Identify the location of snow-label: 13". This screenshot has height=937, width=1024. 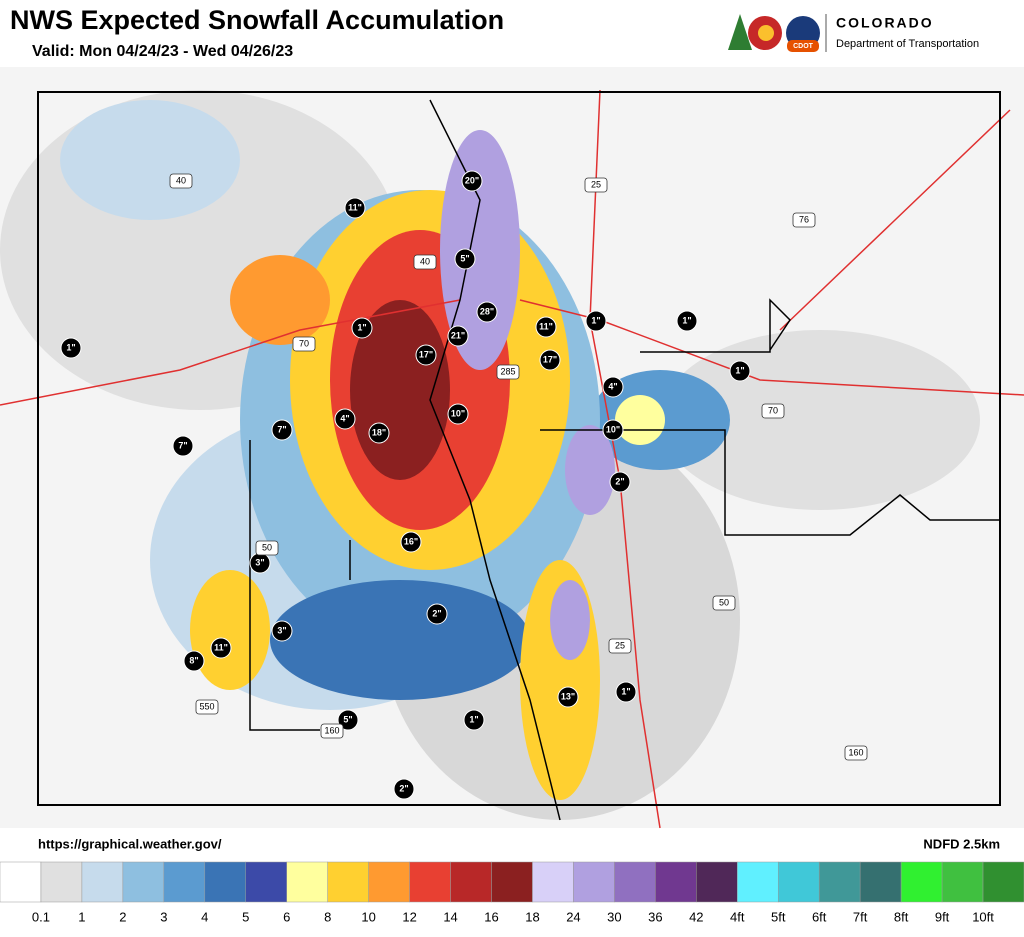
(568, 696).